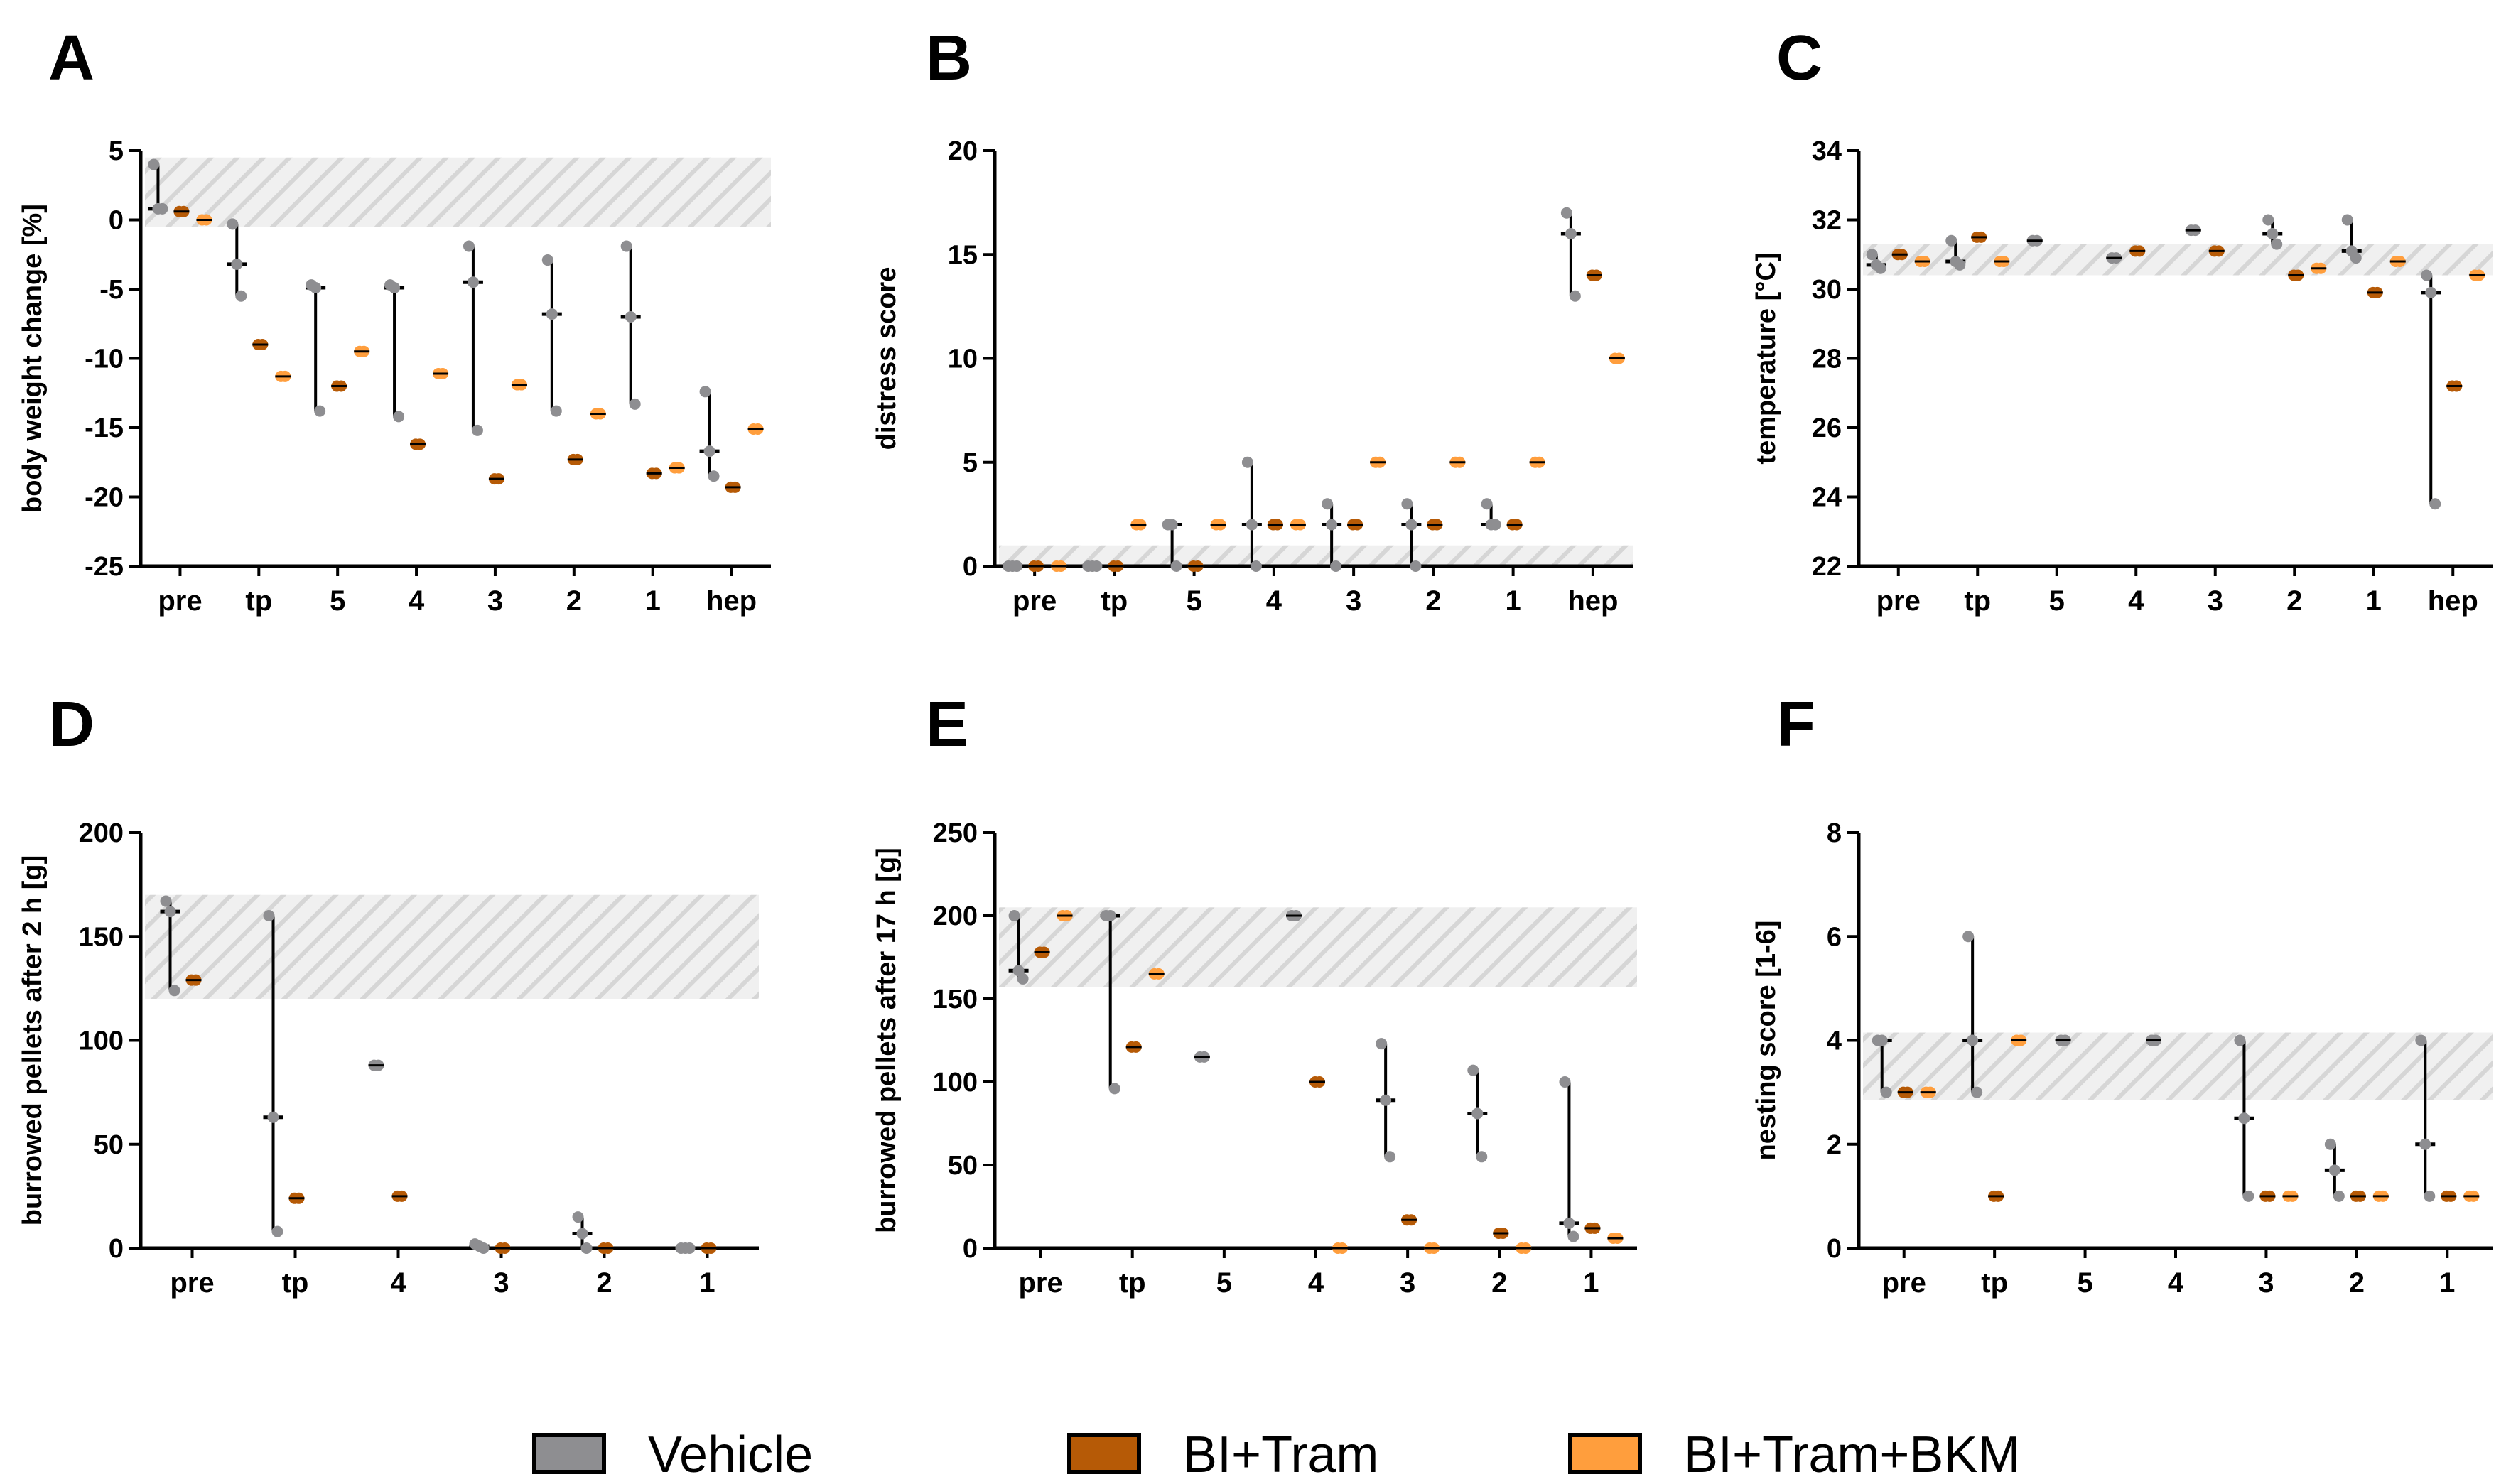 The width and height of the screenshot is (2506, 1484). I want to click on y-tick-label: 5, so click(971, 463).